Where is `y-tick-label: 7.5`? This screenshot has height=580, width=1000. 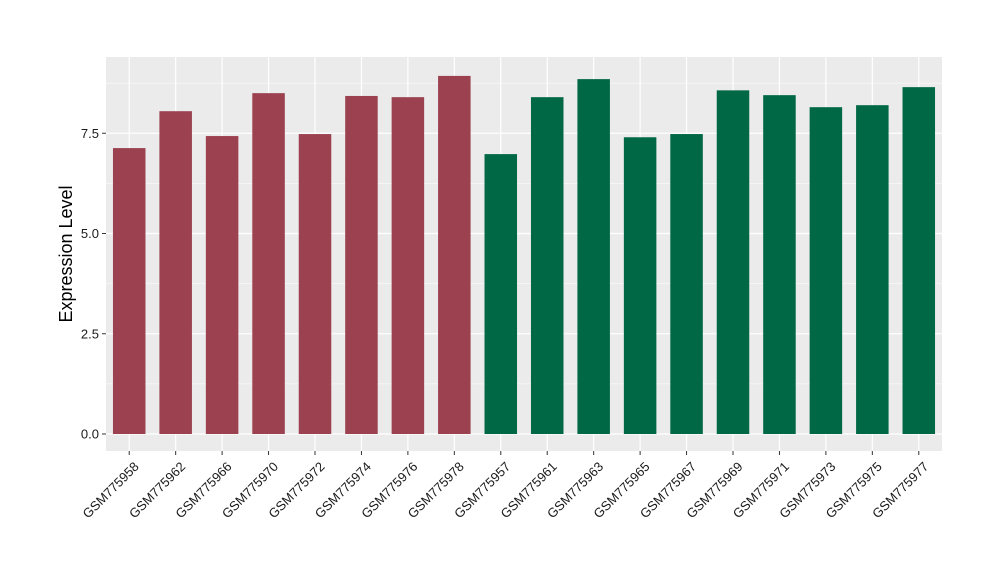
y-tick-label: 7.5 is located at coordinates (90, 133).